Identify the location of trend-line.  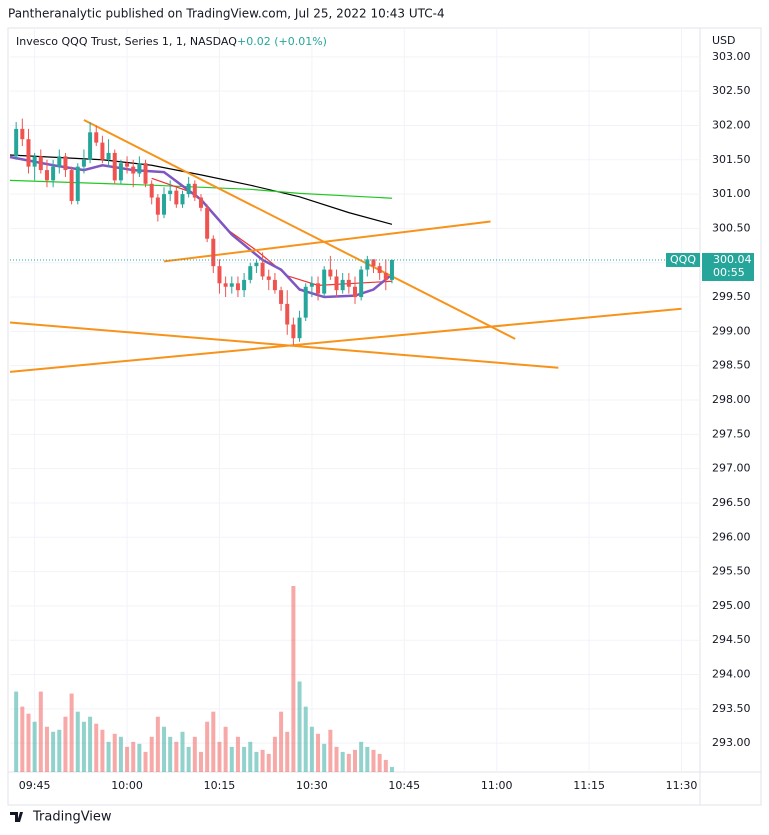
(327, 241).